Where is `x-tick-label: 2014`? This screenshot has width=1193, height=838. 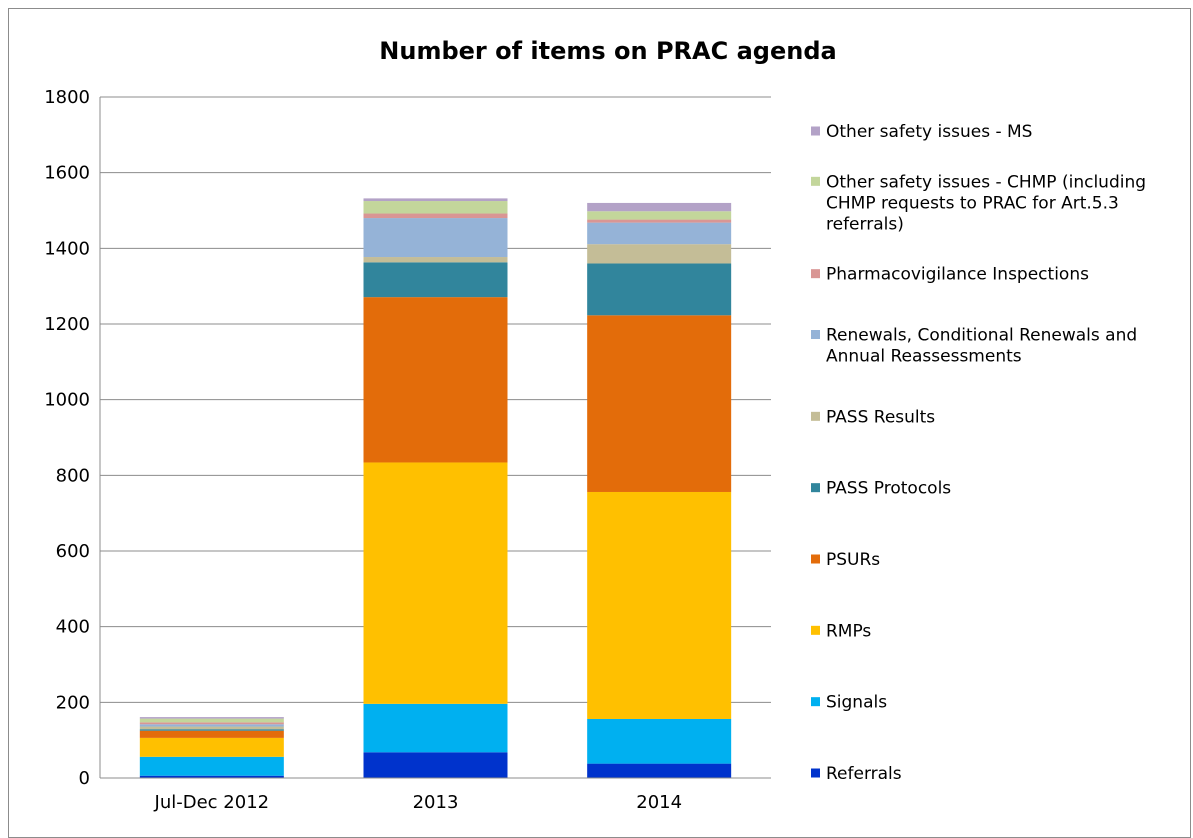 x-tick-label: 2014 is located at coordinates (659, 802).